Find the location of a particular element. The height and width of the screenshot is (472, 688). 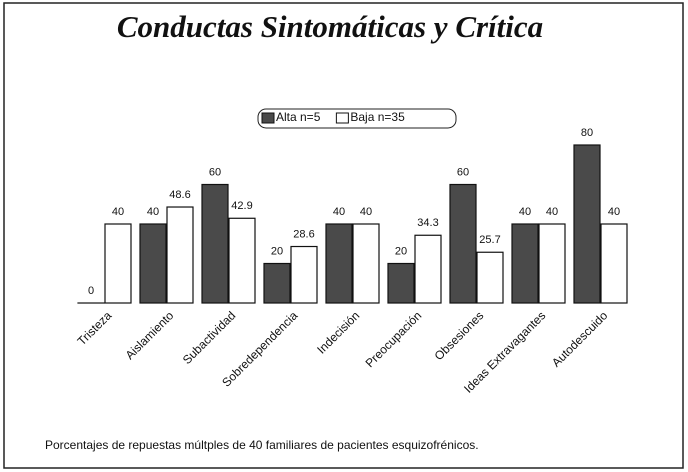

legend-label: Baja n=35 is located at coordinates (377, 117).